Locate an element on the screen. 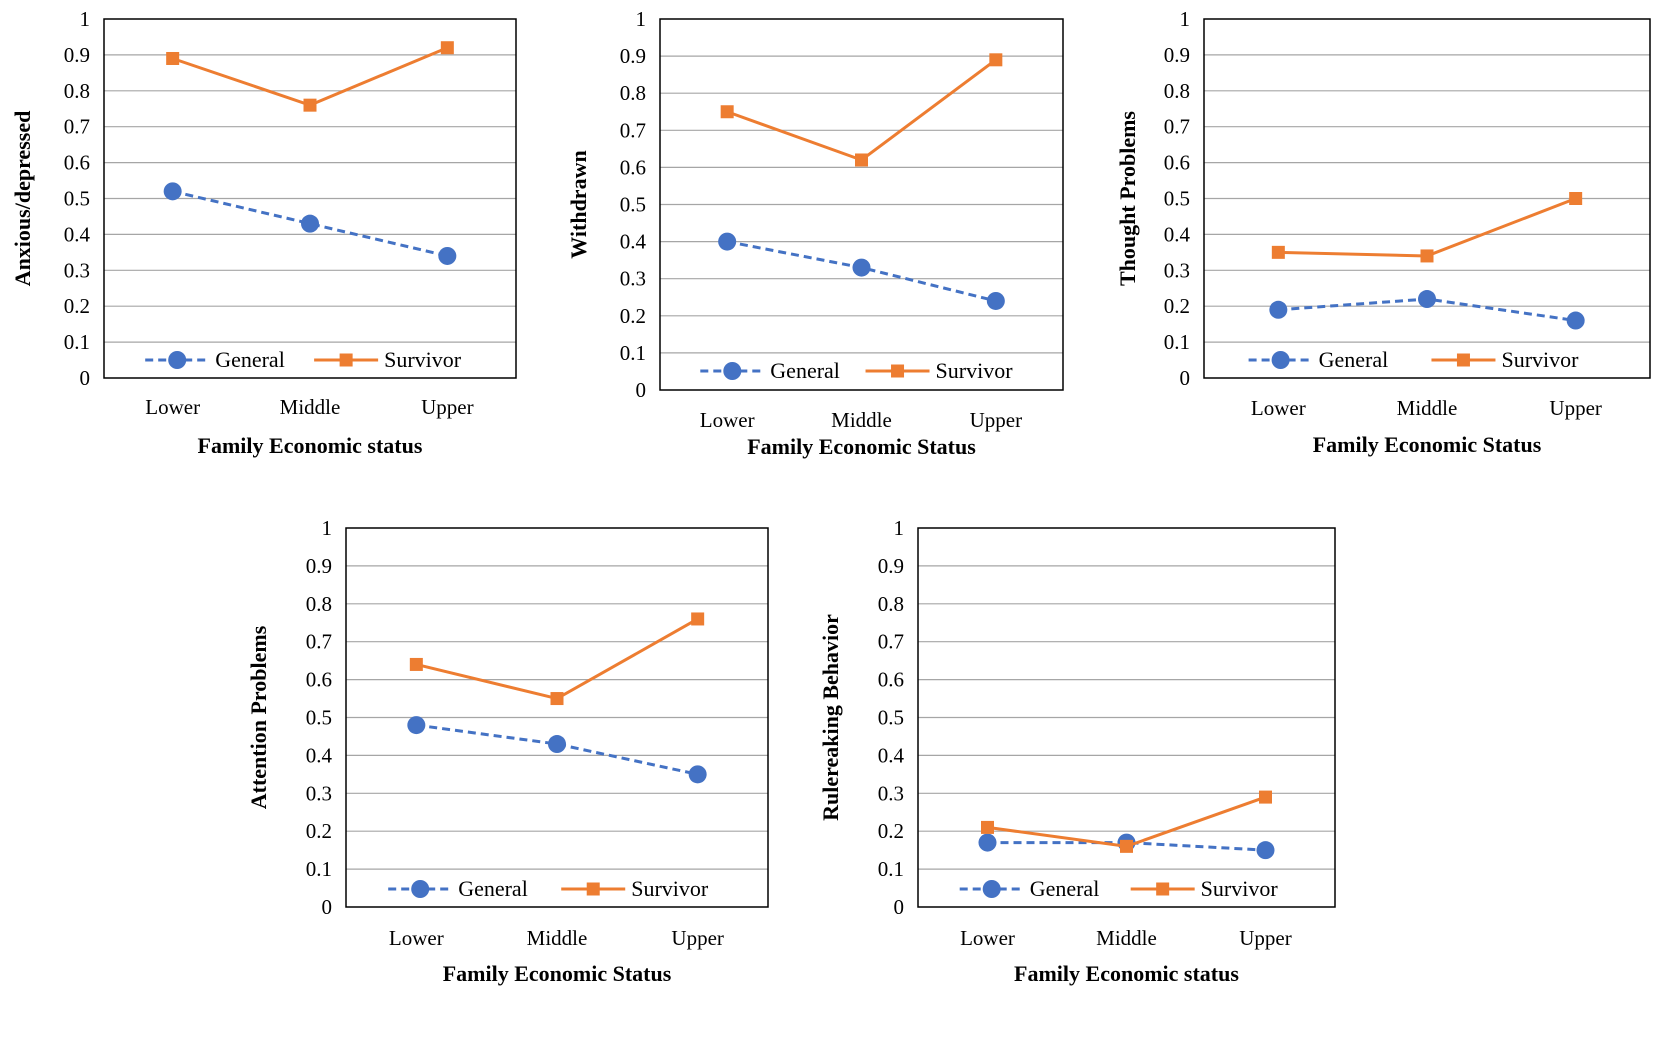 The width and height of the screenshot is (1659, 1045). y-axis-title: Anxious/depressed is located at coordinates (22, 199).